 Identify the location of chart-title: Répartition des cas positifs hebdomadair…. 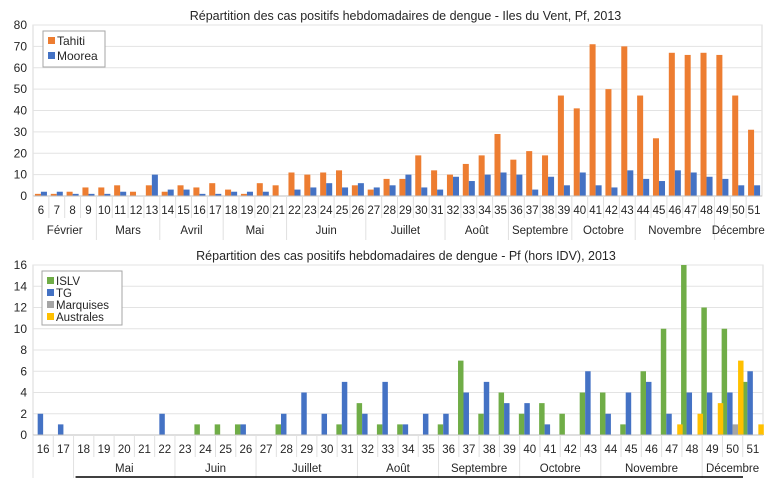
(406, 256).